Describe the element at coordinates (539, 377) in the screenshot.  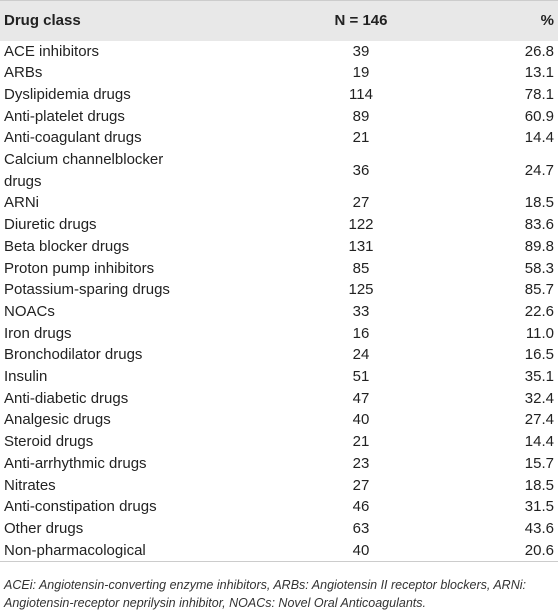
I see `table-cell: 35.1` at that location.